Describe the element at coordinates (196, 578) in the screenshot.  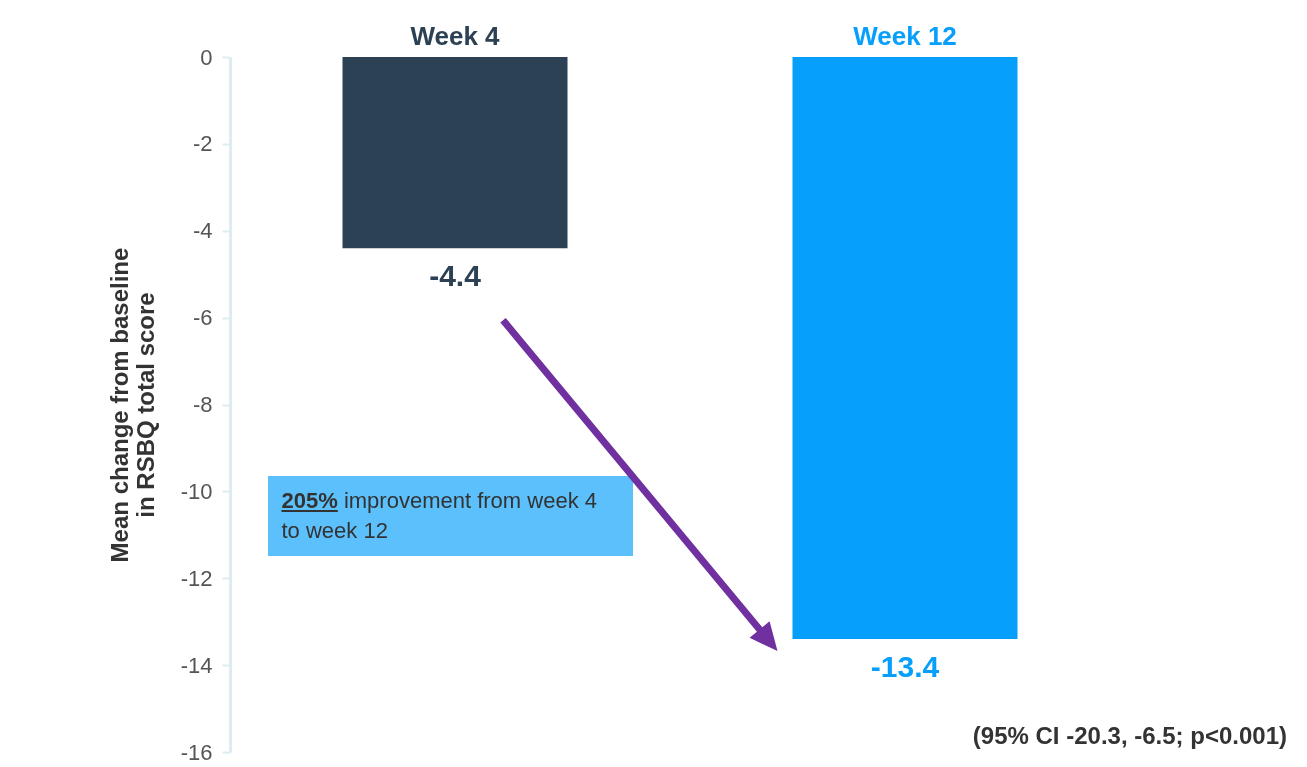
I see `y-tick-label: -12` at that location.